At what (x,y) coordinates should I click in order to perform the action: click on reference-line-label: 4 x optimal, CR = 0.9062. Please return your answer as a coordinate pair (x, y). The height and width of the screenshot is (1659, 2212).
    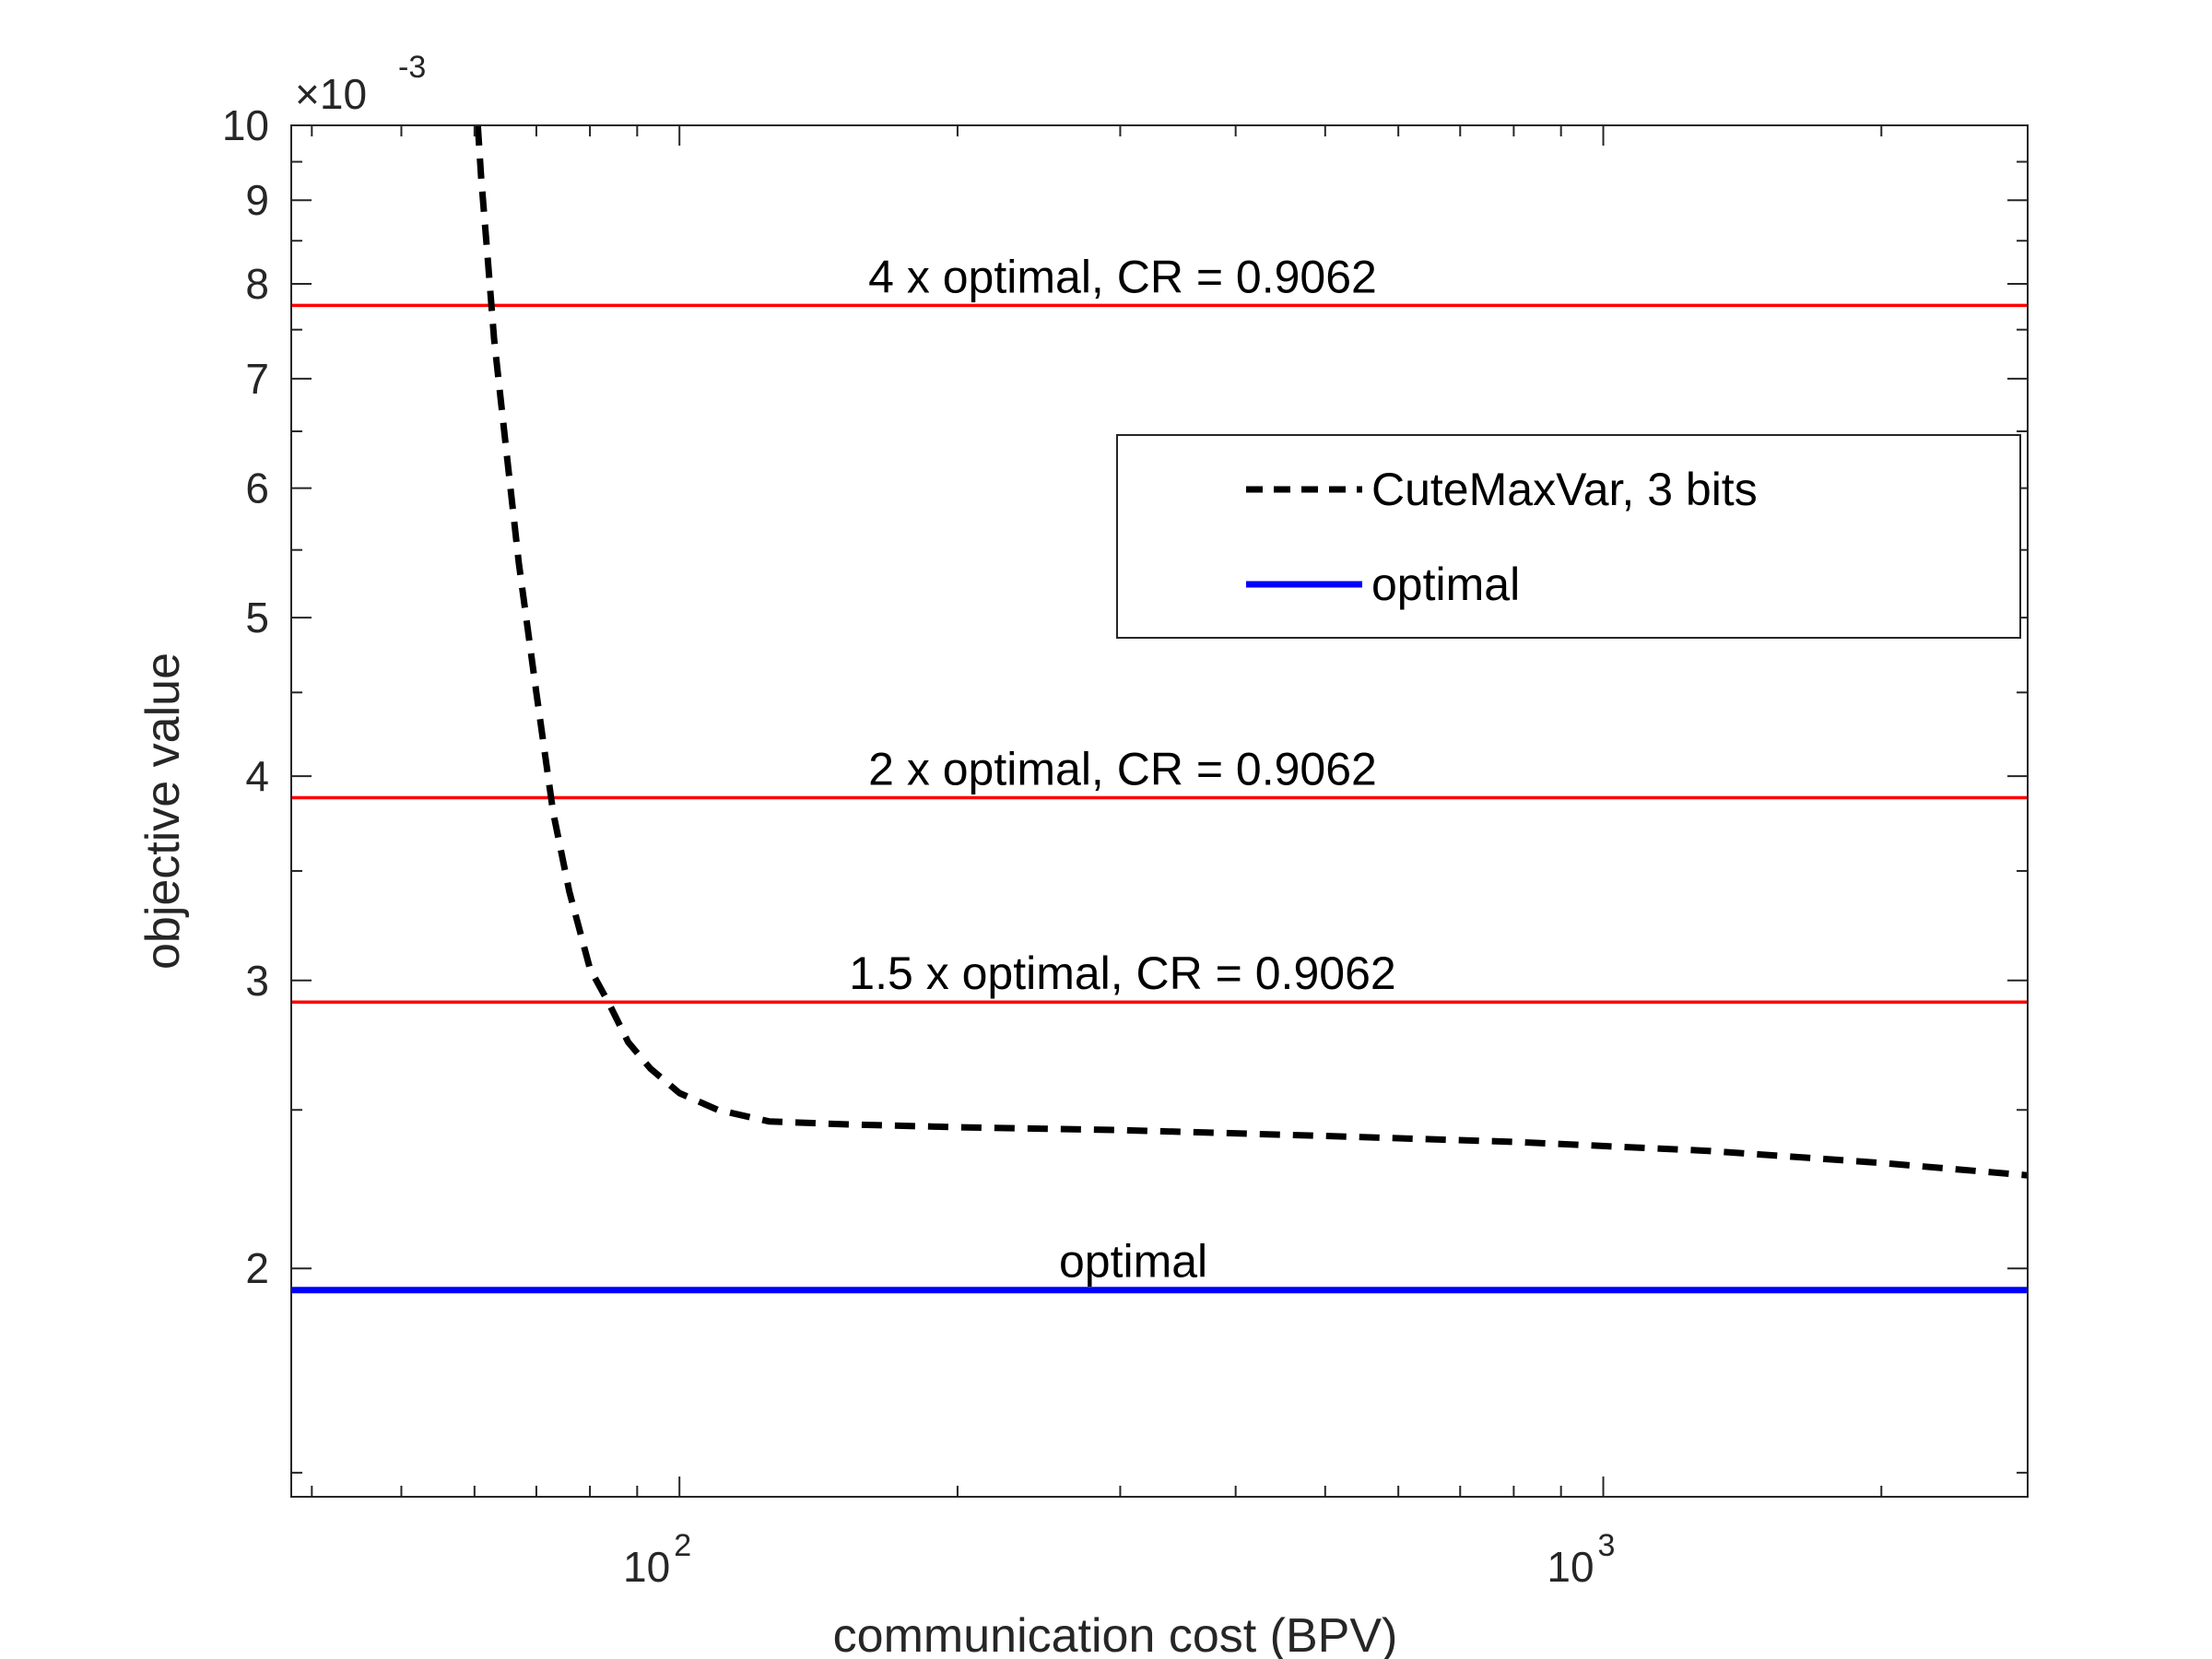
    Looking at the image, I should click on (1122, 276).